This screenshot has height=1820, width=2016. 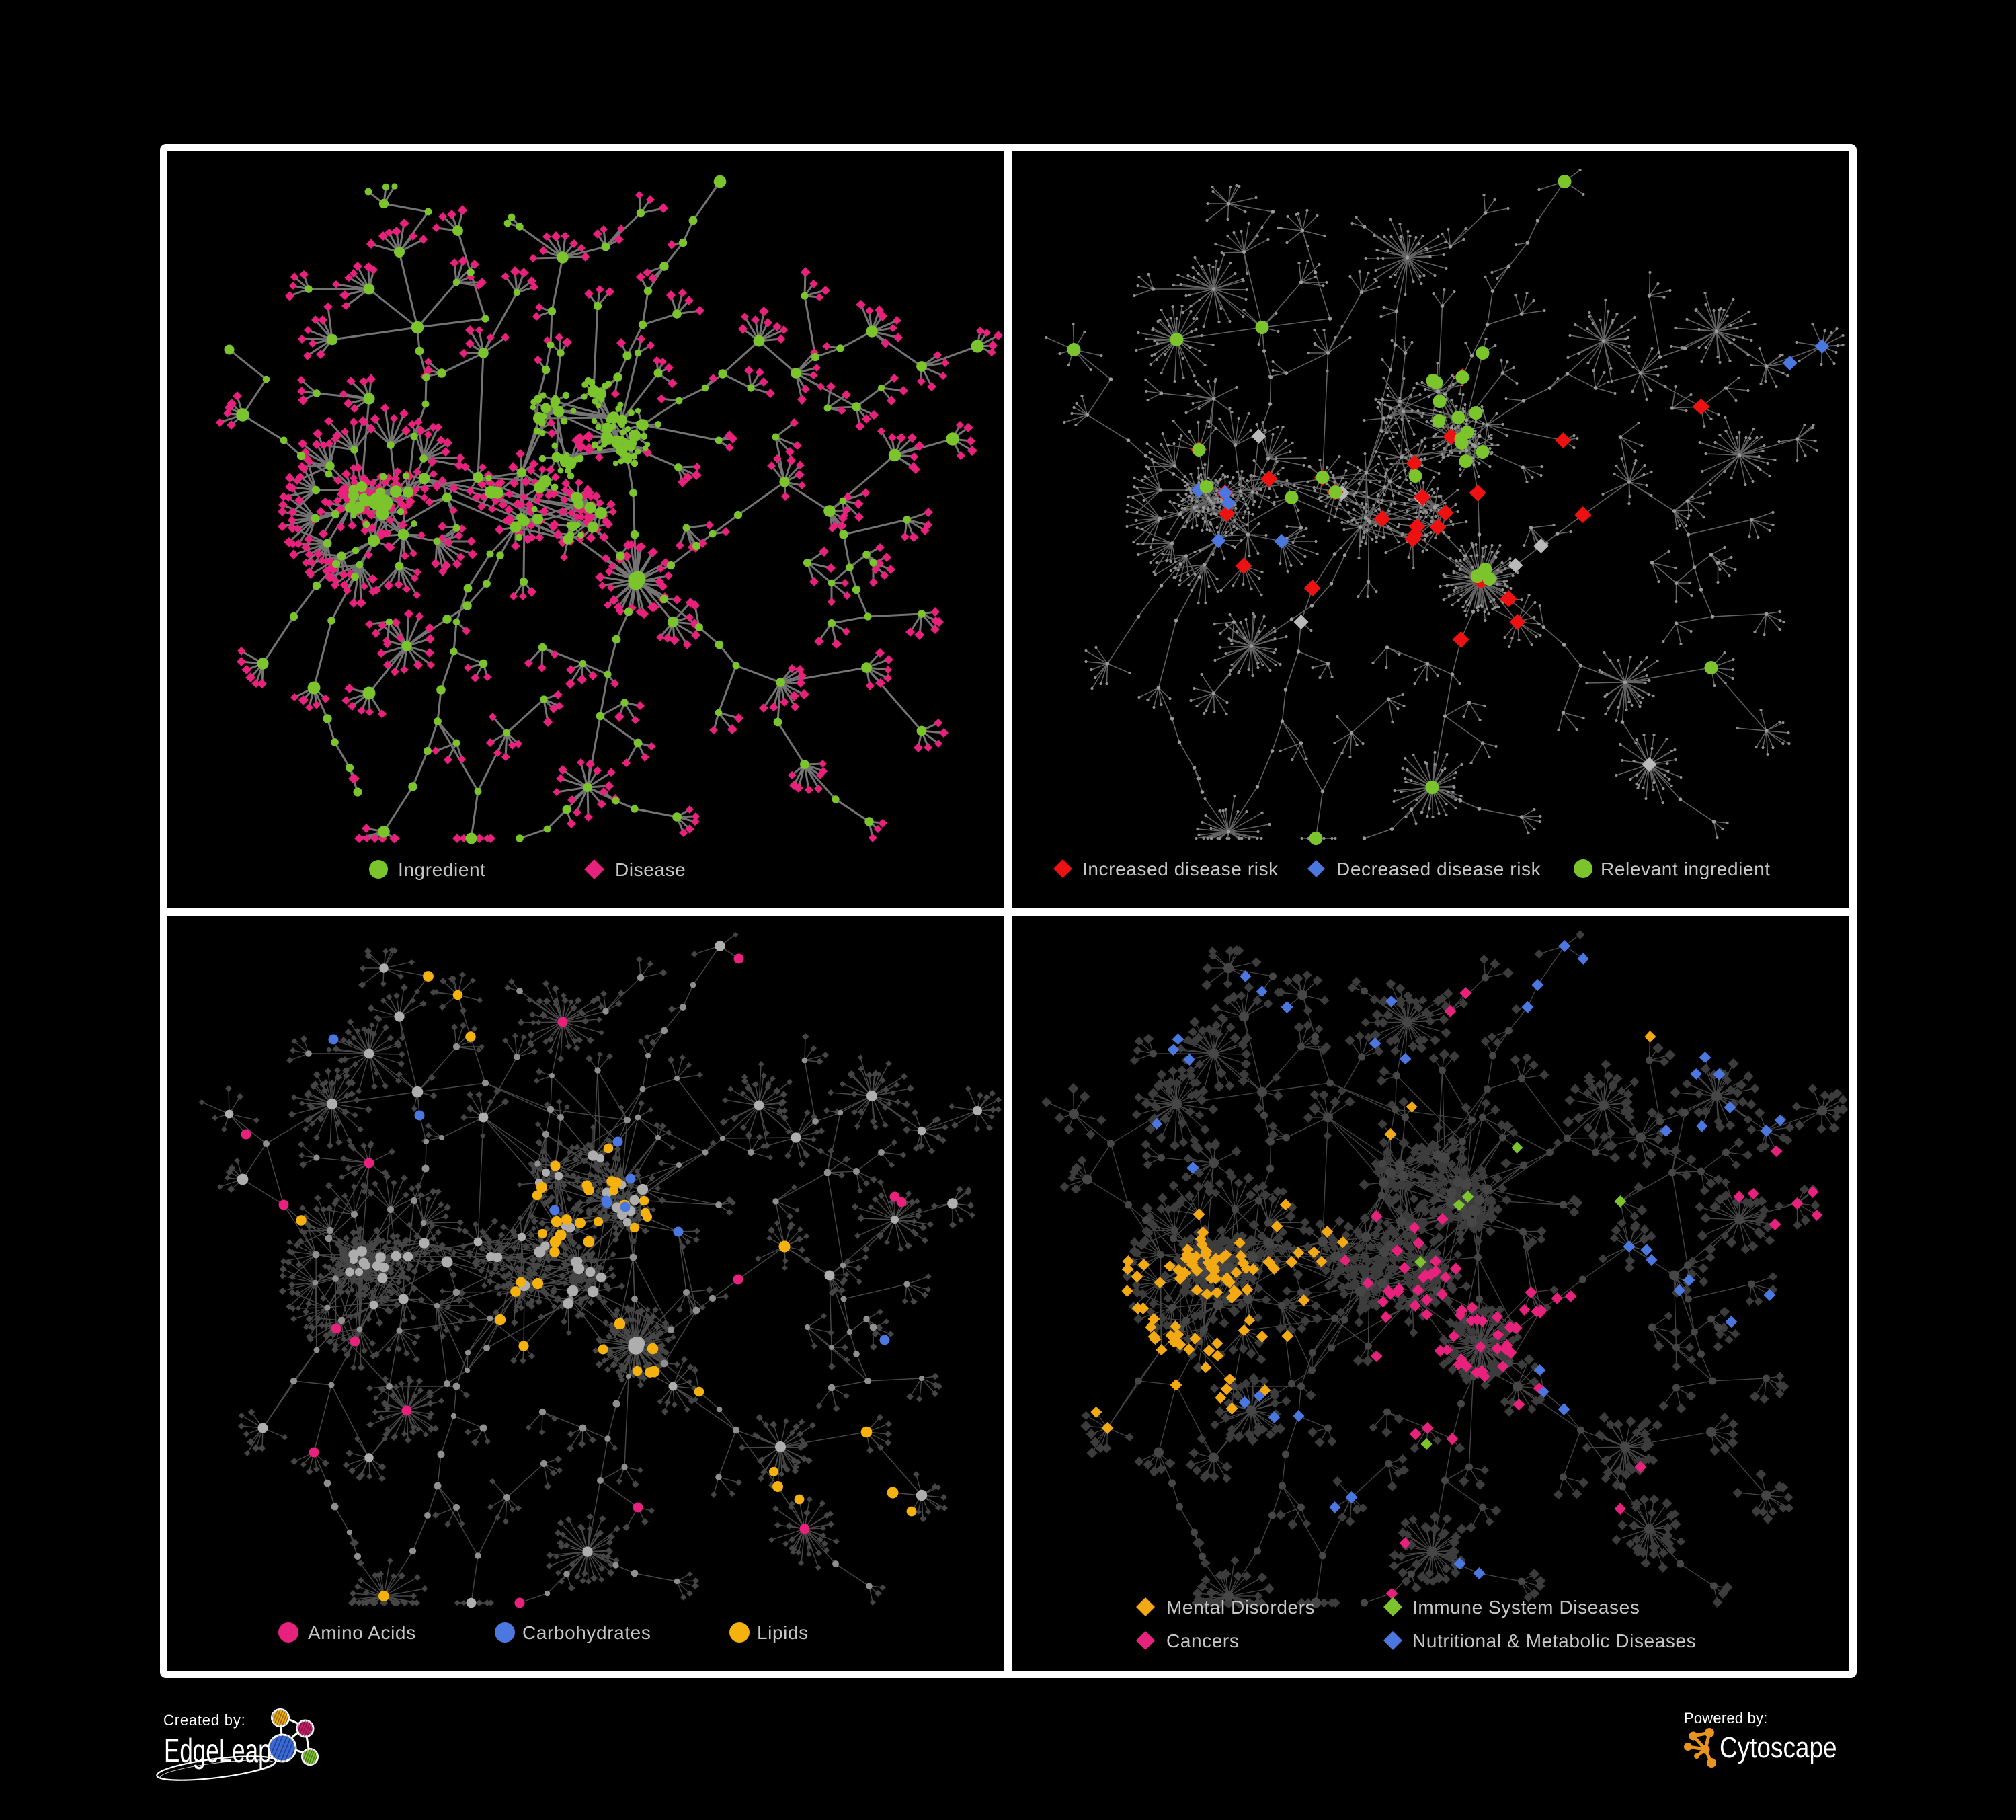 What do you see at coordinates (1240, 1607) in the screenshot?
I see `svg-text: Mental Disorders` at bounding box center [1240, 1607].